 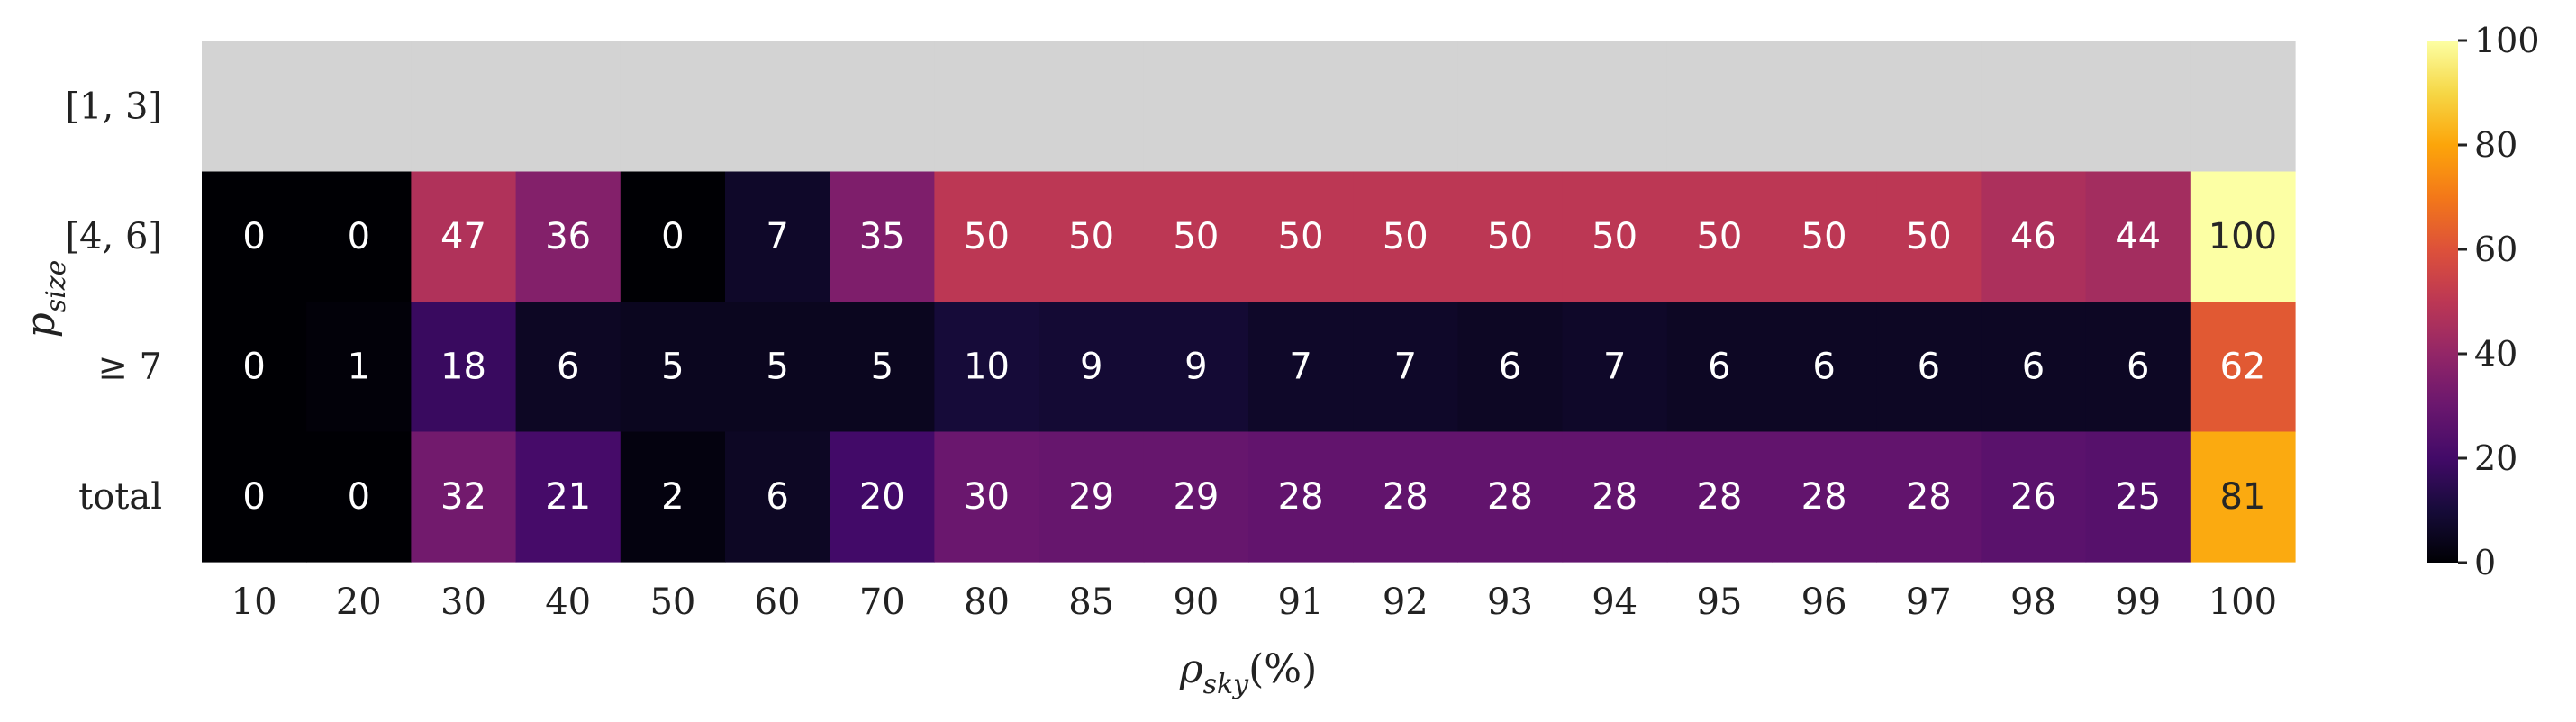 I want to click on cell-value-label: 46, so click(x=2033, y=236).